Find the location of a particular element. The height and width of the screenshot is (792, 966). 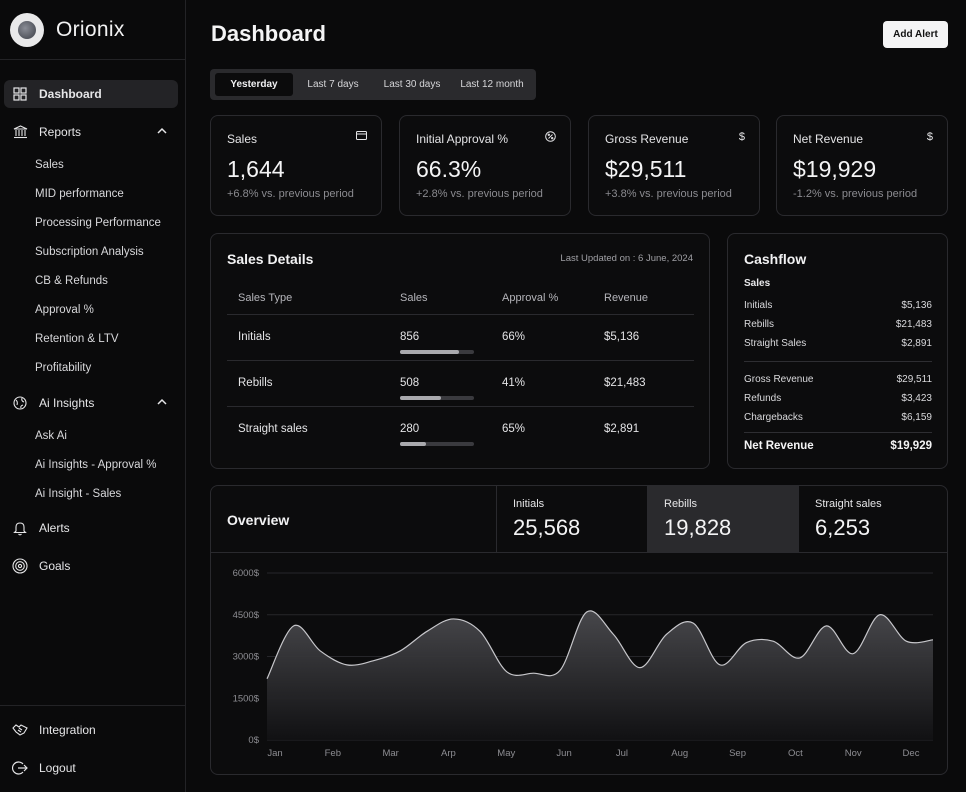

add-alert-button: Add Alert is located at coordinates (915, 34).